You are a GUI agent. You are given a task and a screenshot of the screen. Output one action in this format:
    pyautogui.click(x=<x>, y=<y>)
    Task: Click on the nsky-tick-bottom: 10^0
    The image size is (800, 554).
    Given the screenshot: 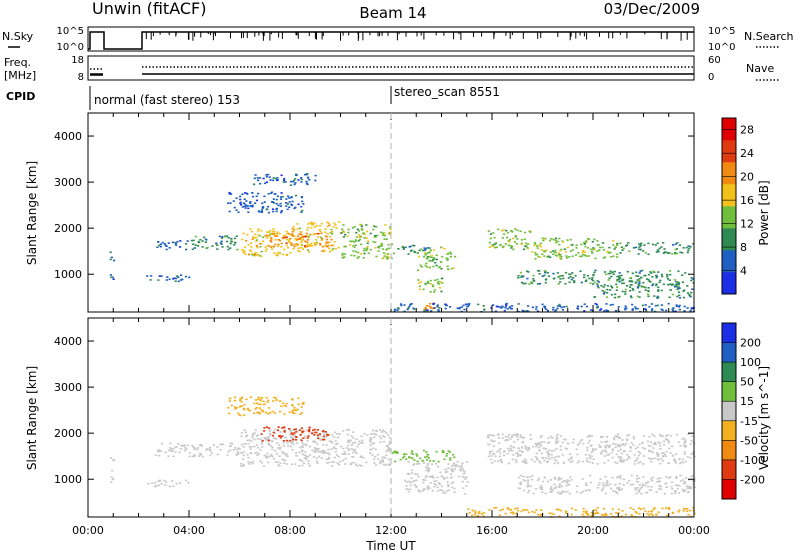 What is the action you would take?
    pyautogui.click(x=70, y=47)
    